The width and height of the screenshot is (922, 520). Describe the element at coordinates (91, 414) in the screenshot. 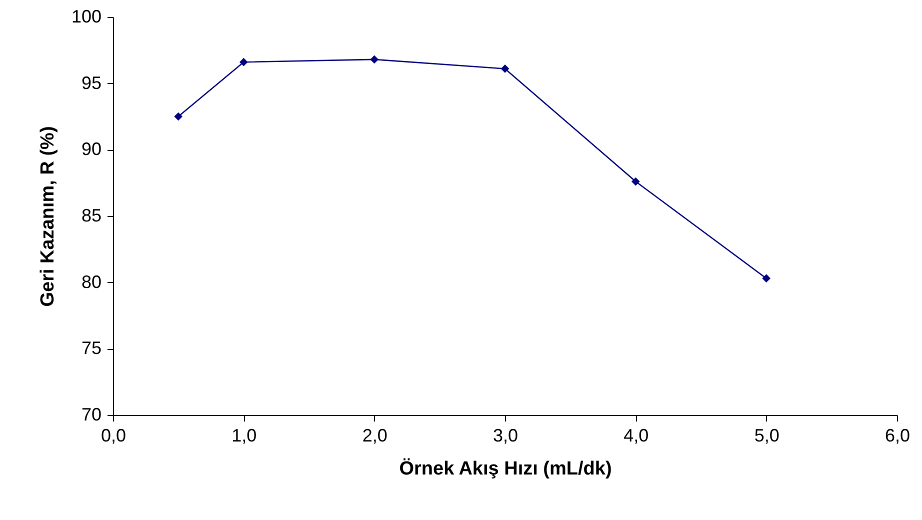

I see `y-tick-label: 70` at that location.